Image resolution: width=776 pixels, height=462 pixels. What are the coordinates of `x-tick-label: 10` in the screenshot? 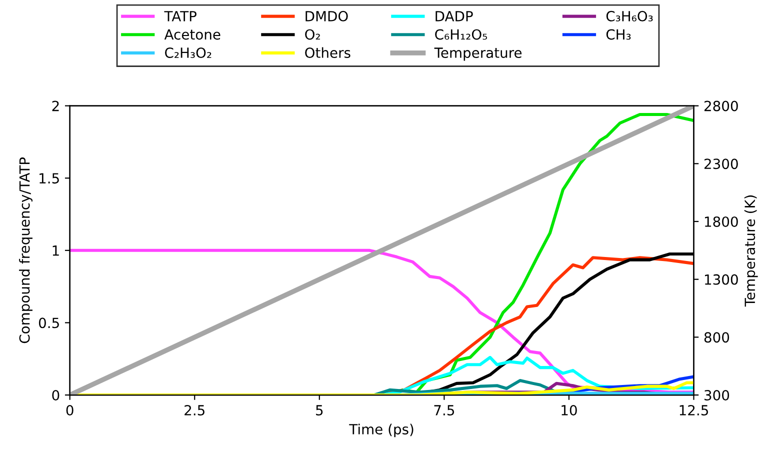 It's located at (569, 410).